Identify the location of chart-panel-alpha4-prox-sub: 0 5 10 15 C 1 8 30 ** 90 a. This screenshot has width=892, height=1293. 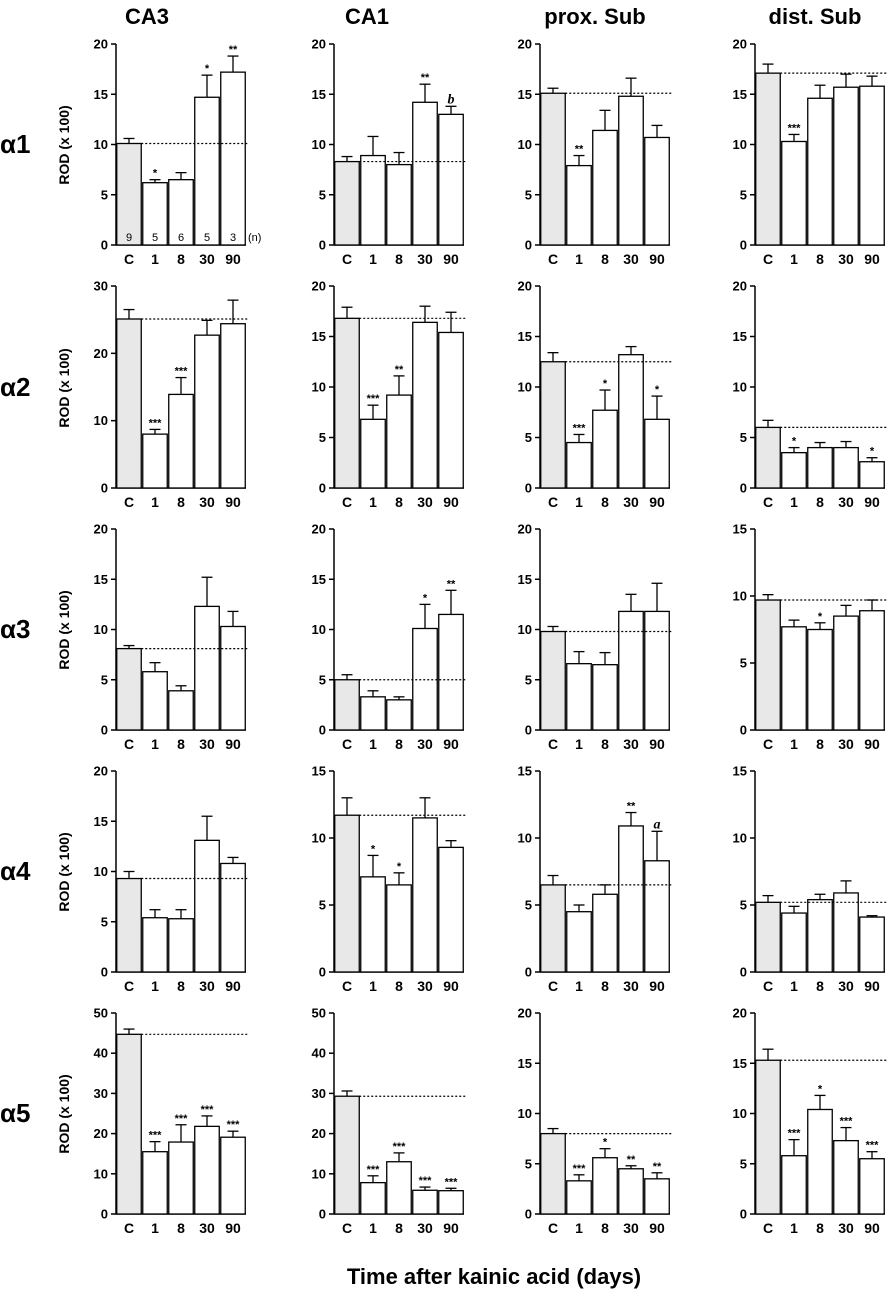
(595, 879).